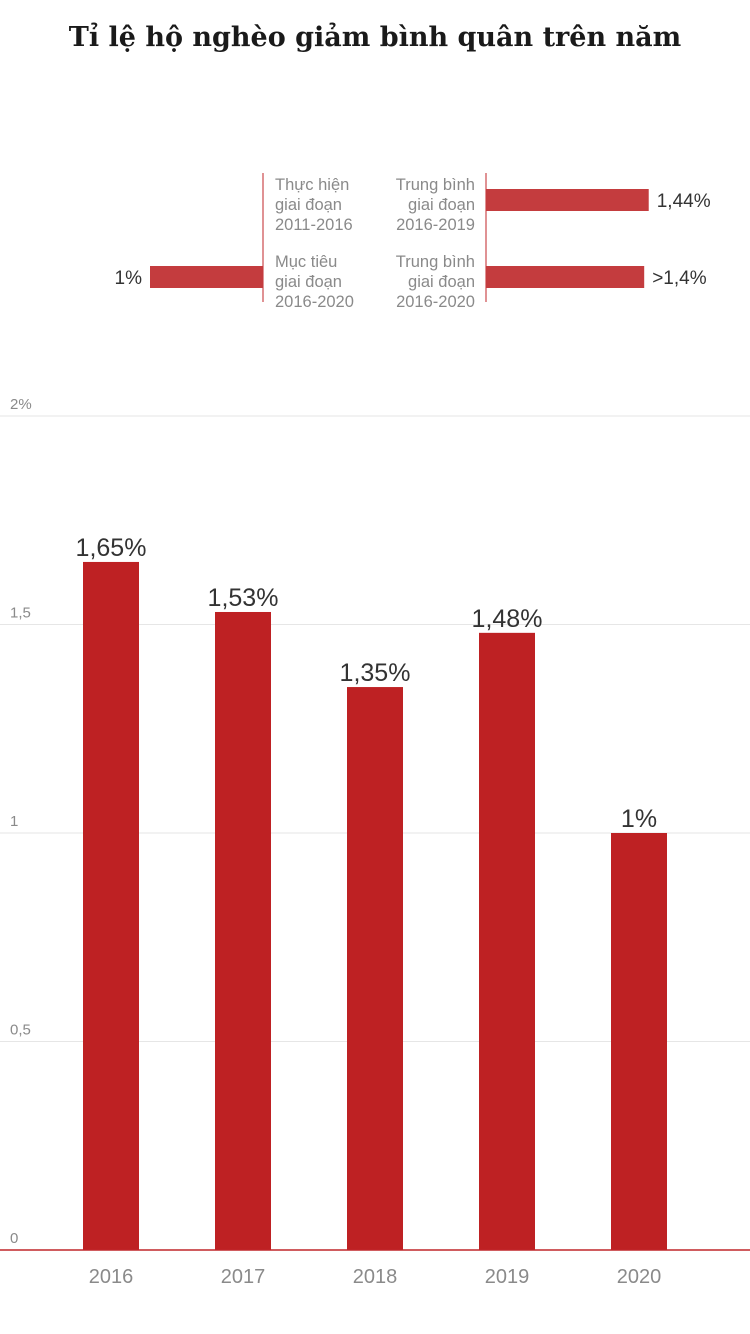 The width and height of the screenshot is (750, 1334). I want to click on x-tick-label: 2017, so click(243, 1277).